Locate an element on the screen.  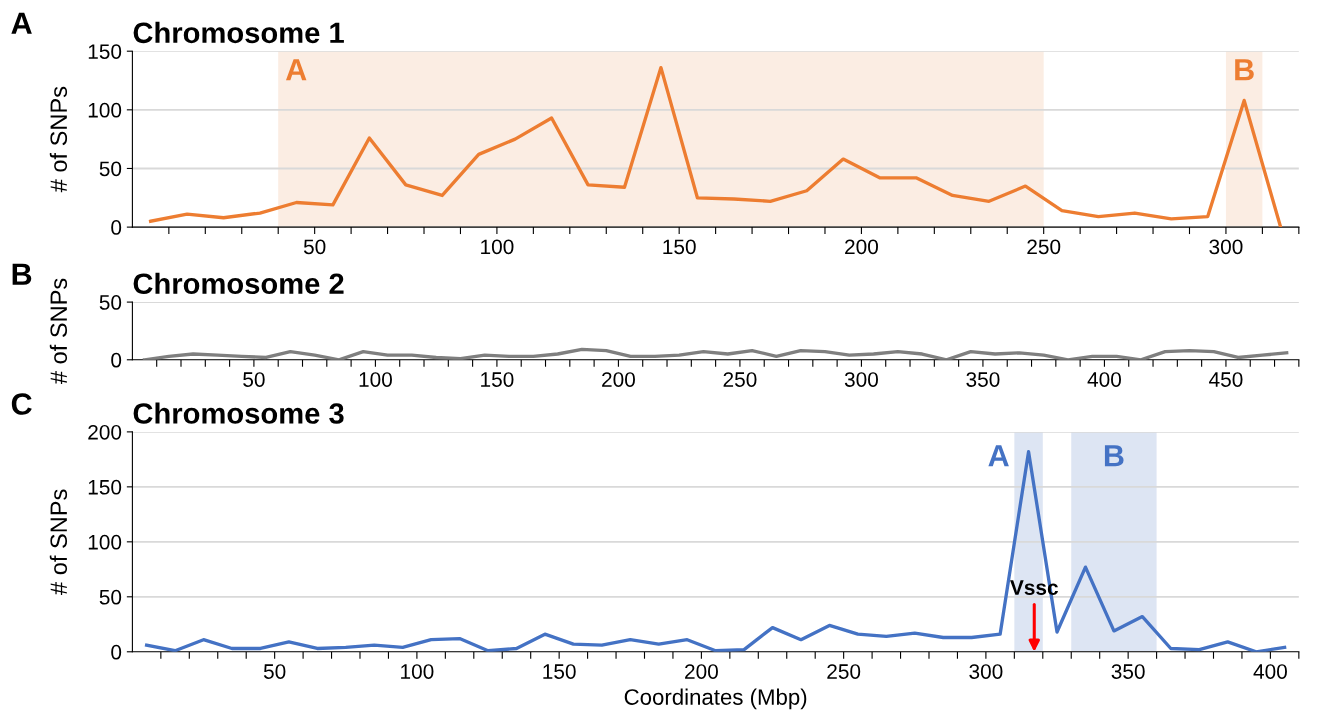
line-series is located at coordinates (715, 353).